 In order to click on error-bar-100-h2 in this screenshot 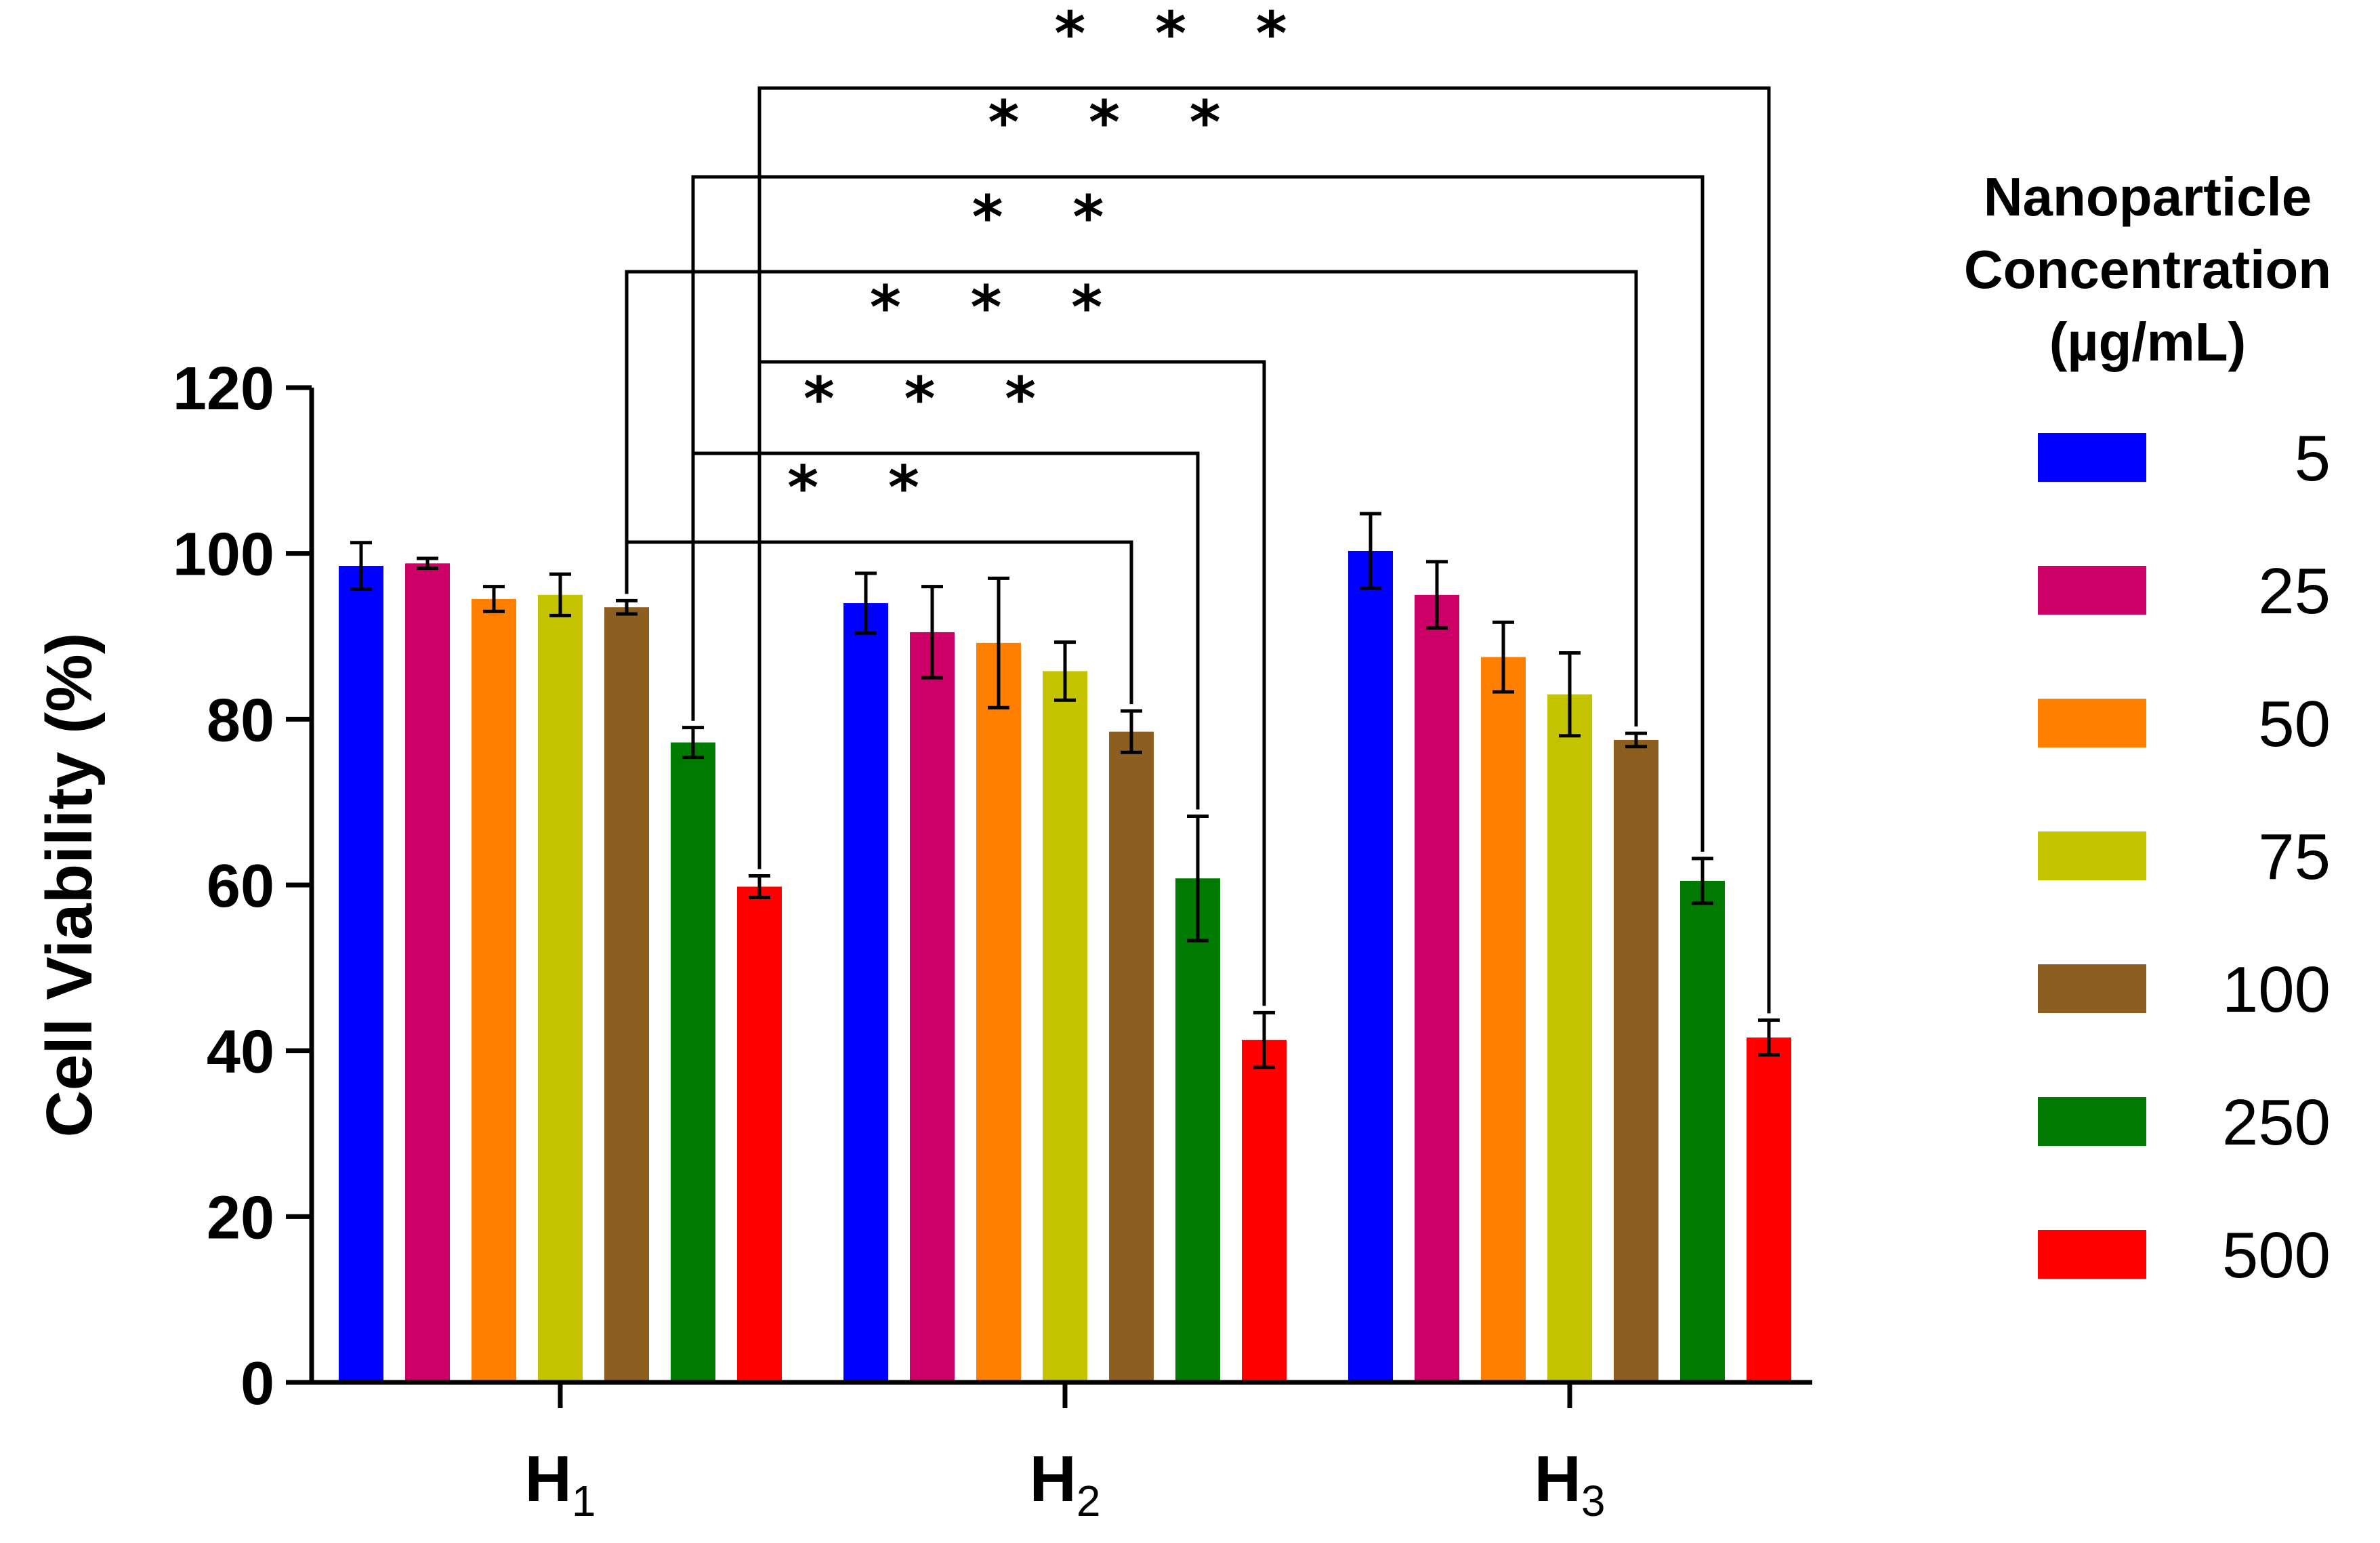, I will do `click(1131, 731)`.